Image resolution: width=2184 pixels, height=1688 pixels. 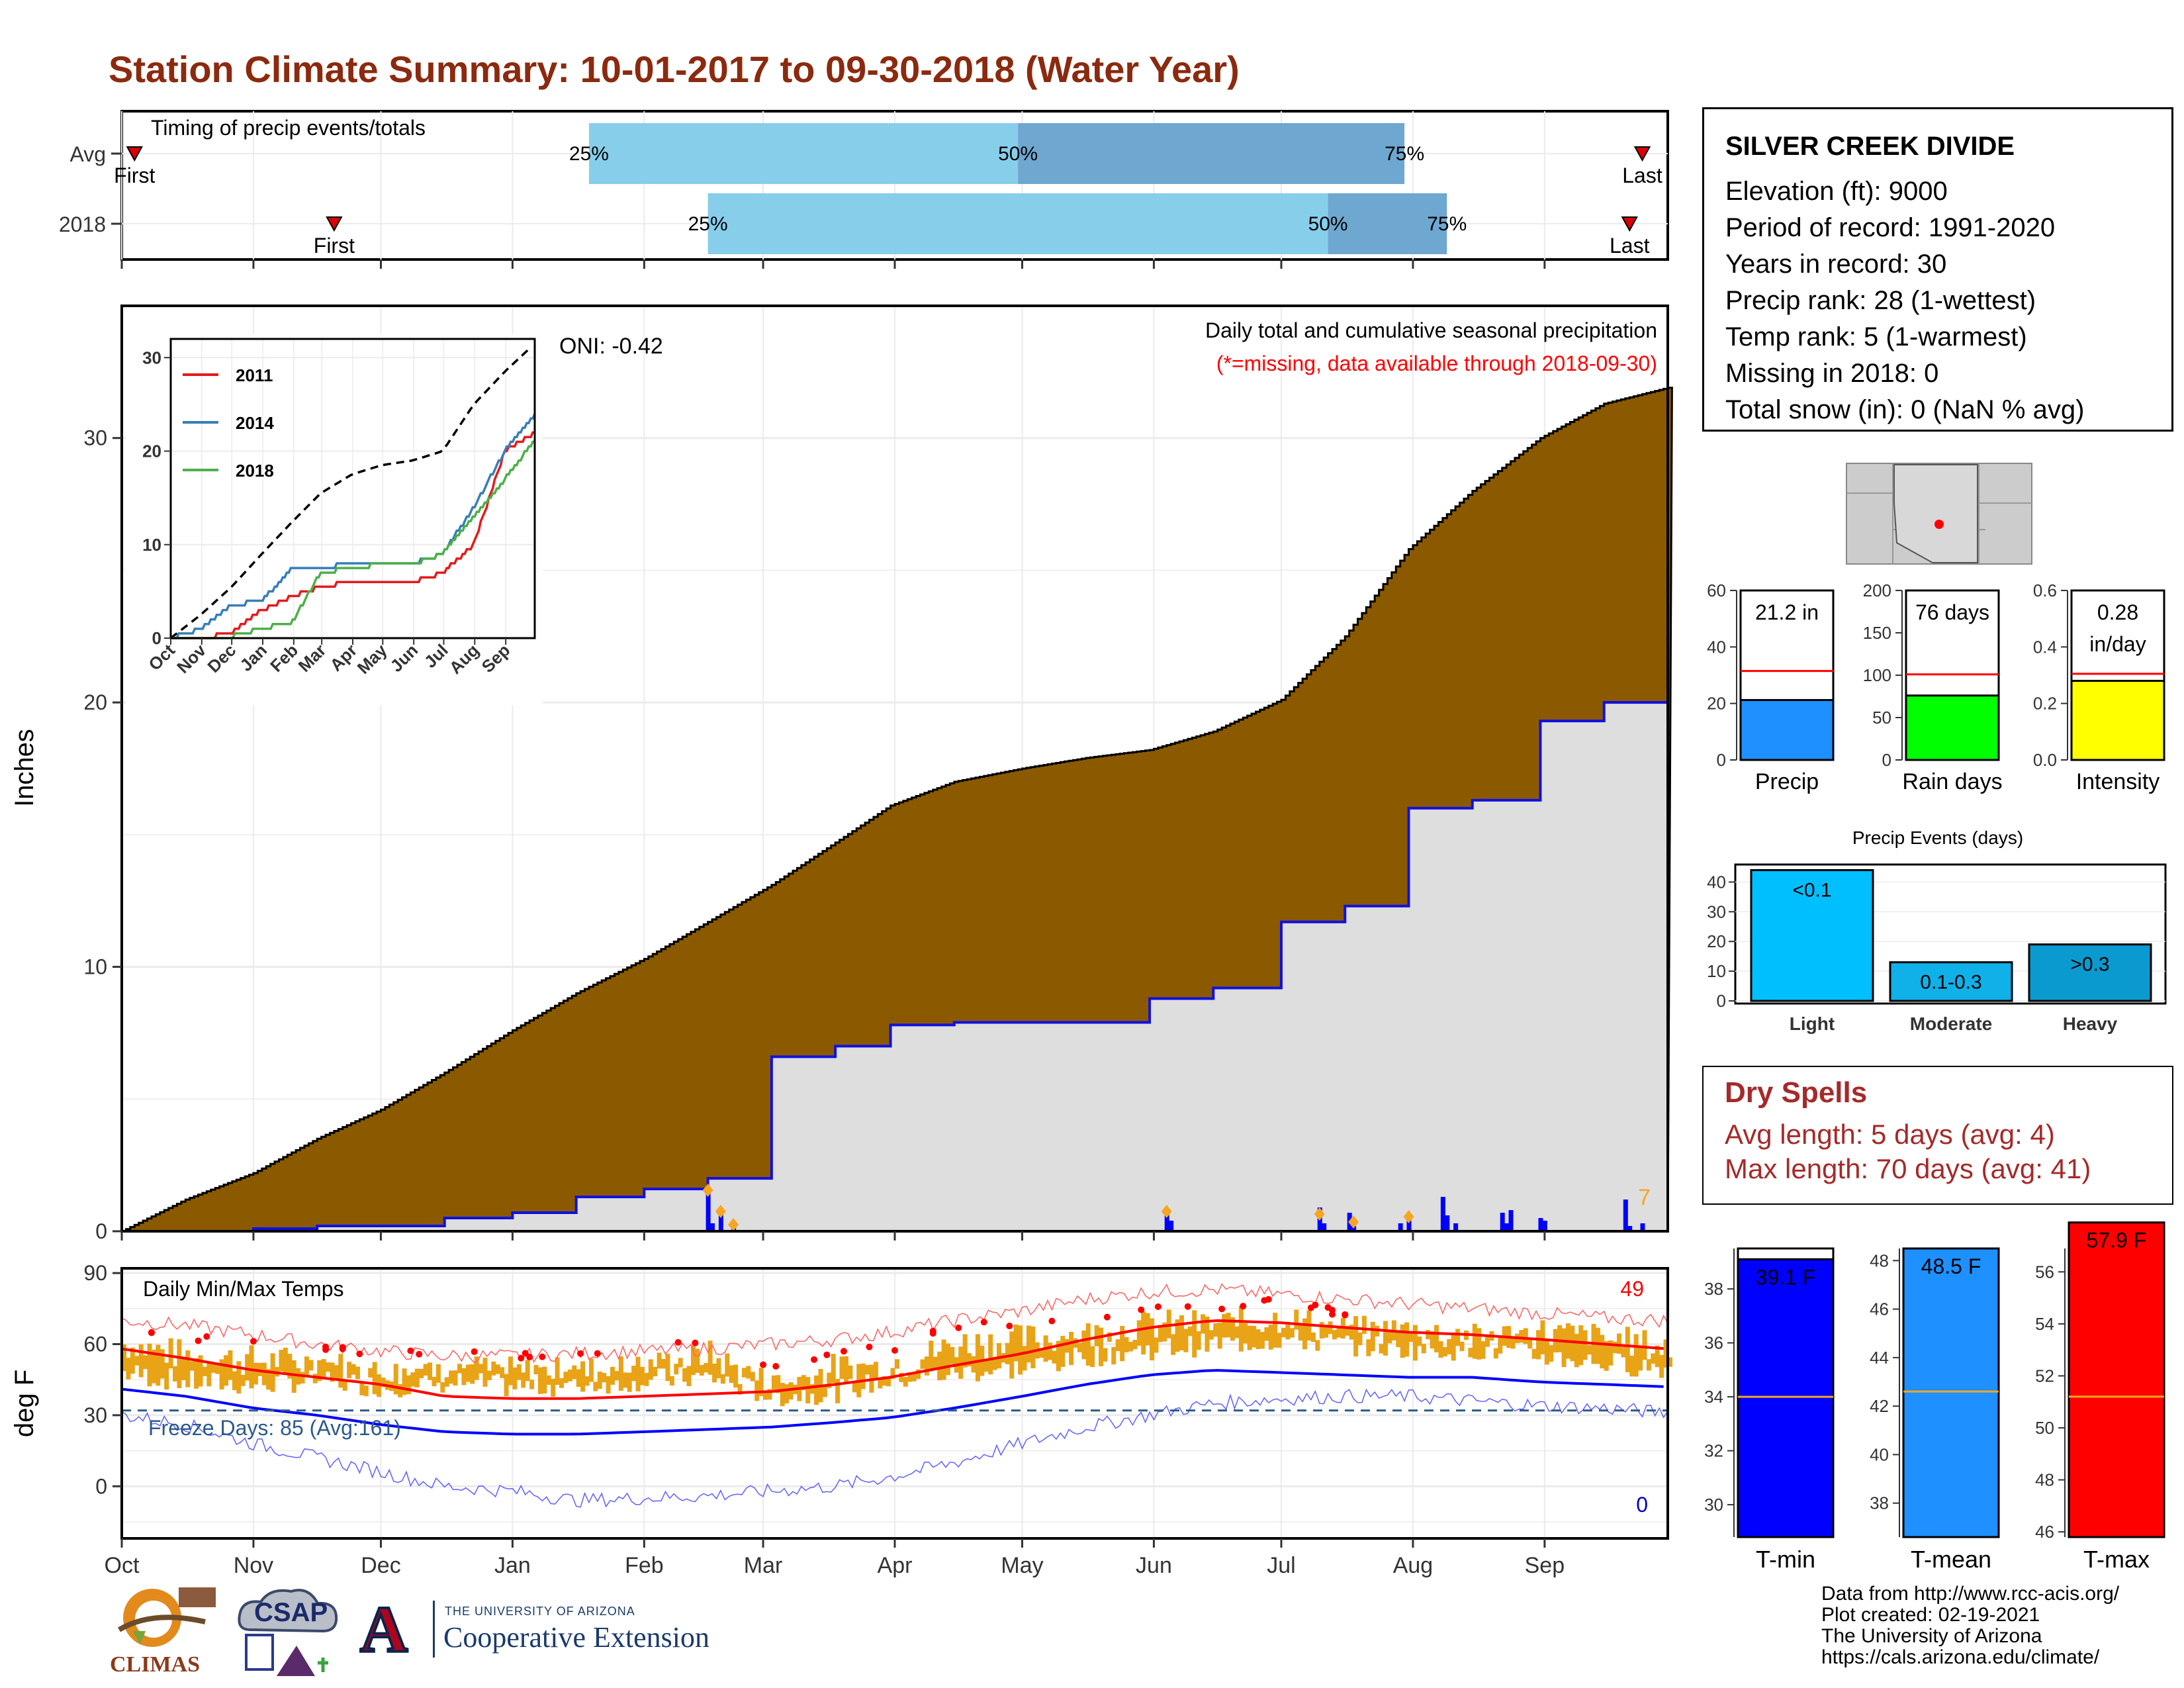 I want to click on month-axis-label: Jan, so click(x=512, y=1565).